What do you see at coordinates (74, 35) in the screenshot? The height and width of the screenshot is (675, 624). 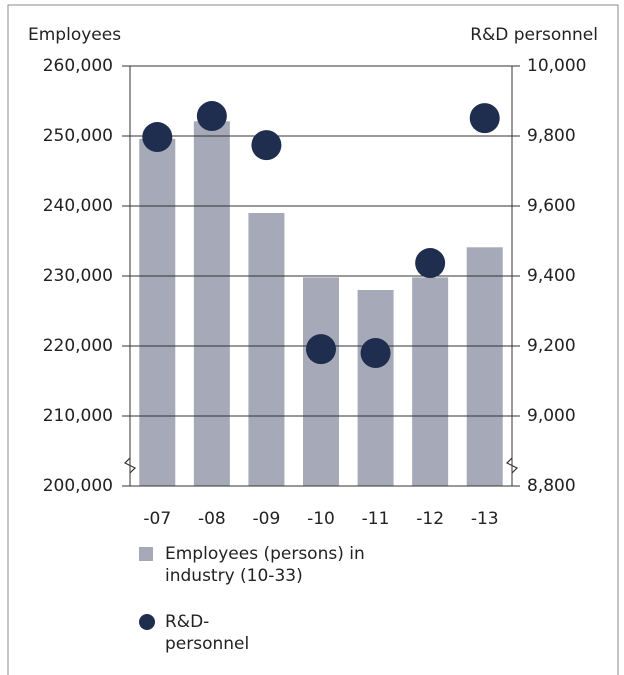 I see `y-axis-title: Employees` at bounding box center [74, 35].